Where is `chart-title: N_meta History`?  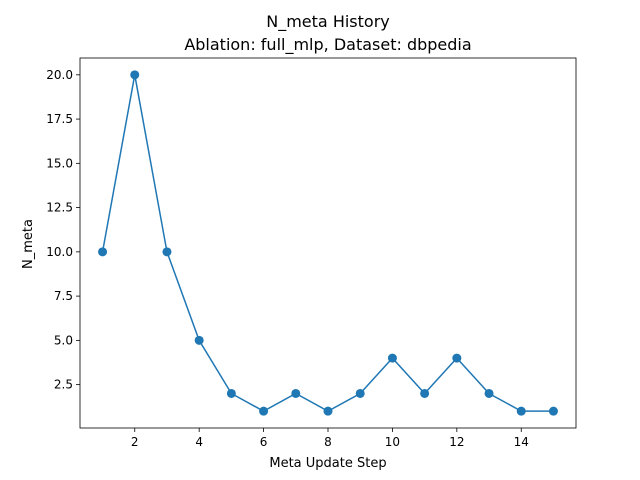
chart-title: N_meta History is located at coordinates (327, 22).